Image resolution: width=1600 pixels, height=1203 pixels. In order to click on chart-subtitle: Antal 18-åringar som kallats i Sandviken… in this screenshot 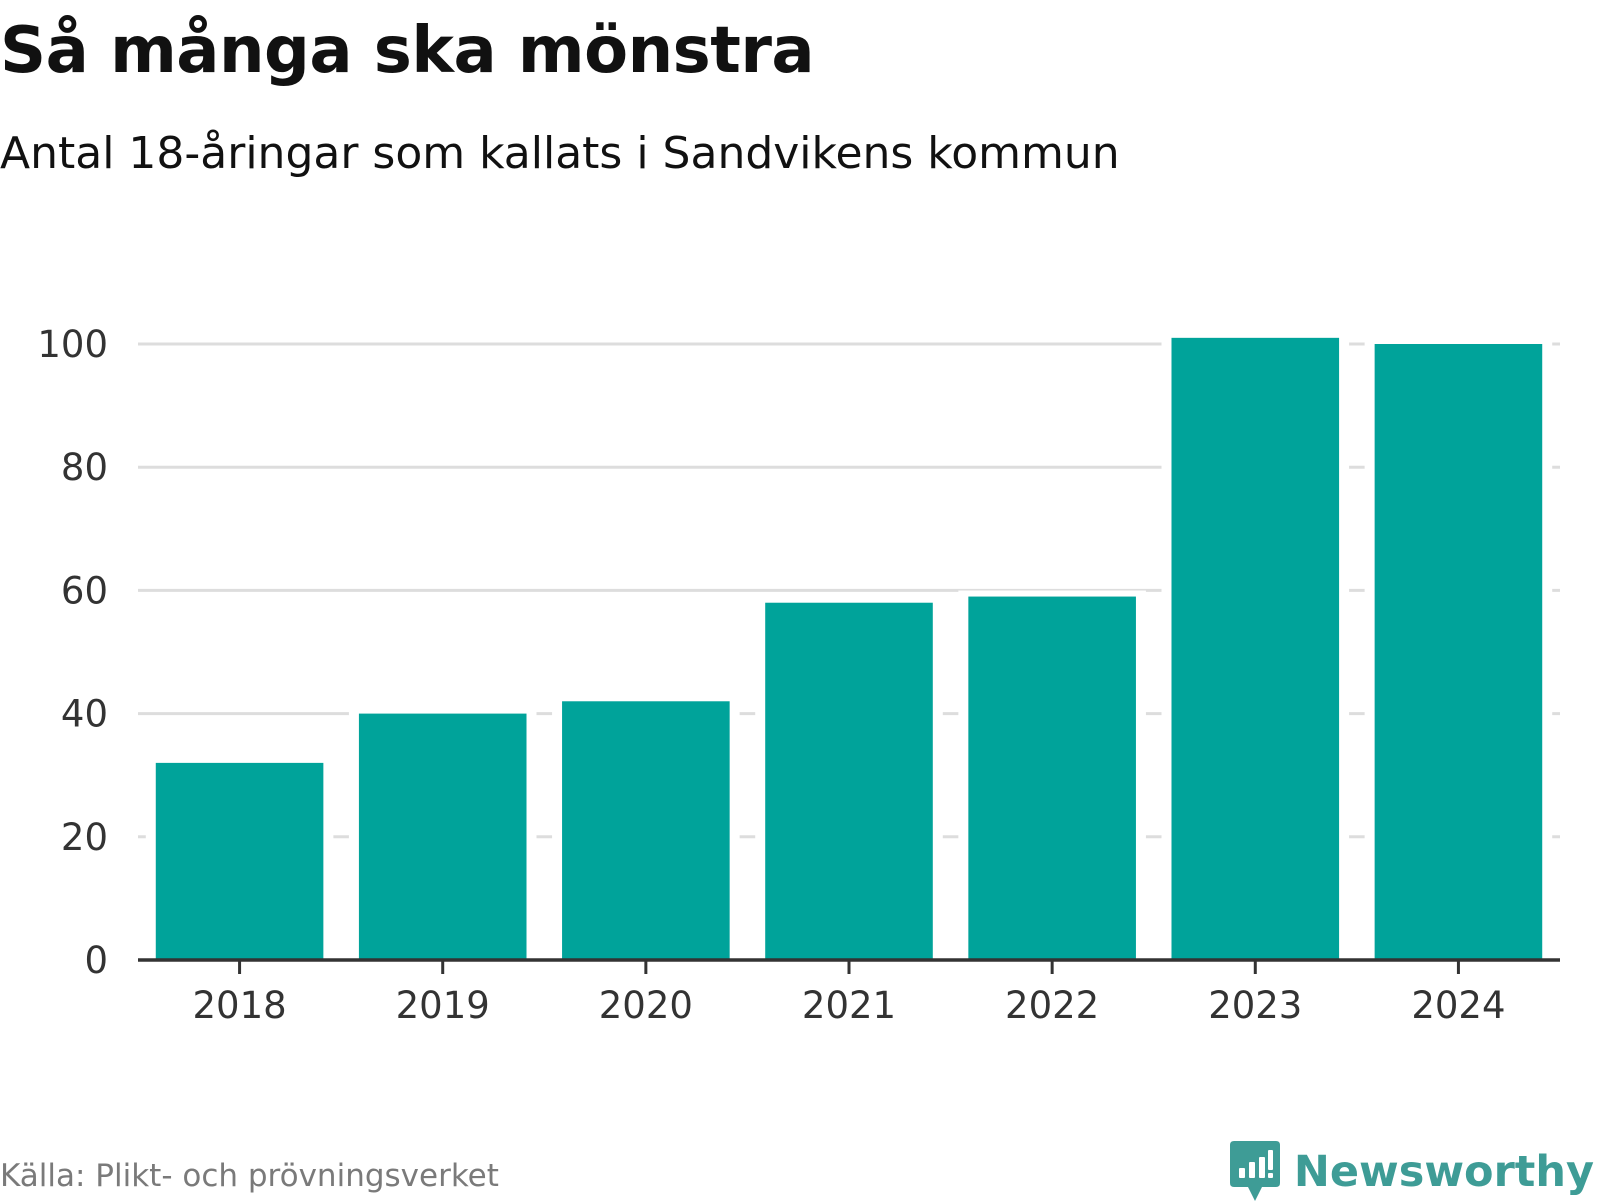, I will do `click(560, 153)`.